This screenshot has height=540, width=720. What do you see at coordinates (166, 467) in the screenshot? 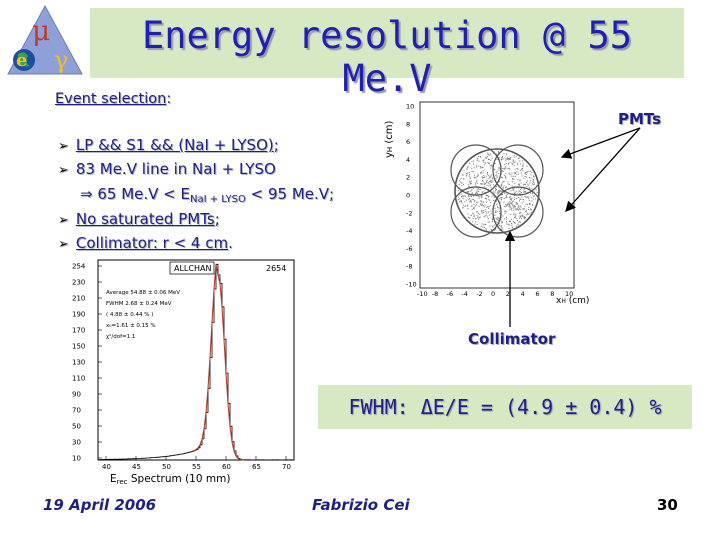
I see `hist-x-tick: 50` at bounding box center [166, 467].